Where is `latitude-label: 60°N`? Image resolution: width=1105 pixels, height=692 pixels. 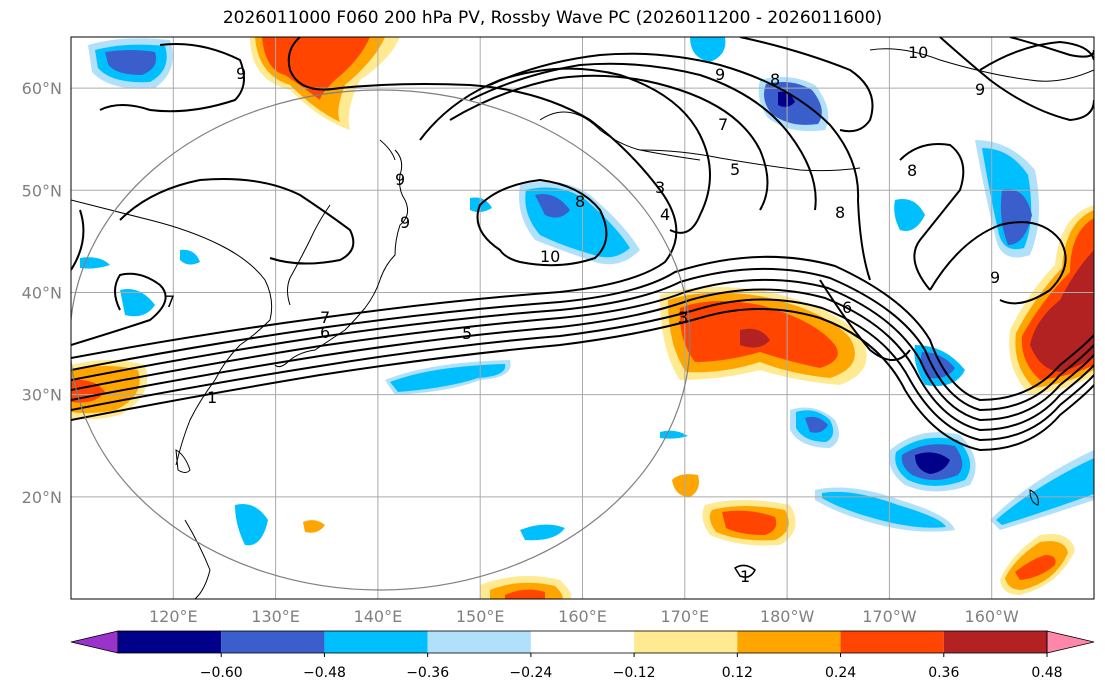
latitude-label: 60°N is located at coordinates (42, 88).